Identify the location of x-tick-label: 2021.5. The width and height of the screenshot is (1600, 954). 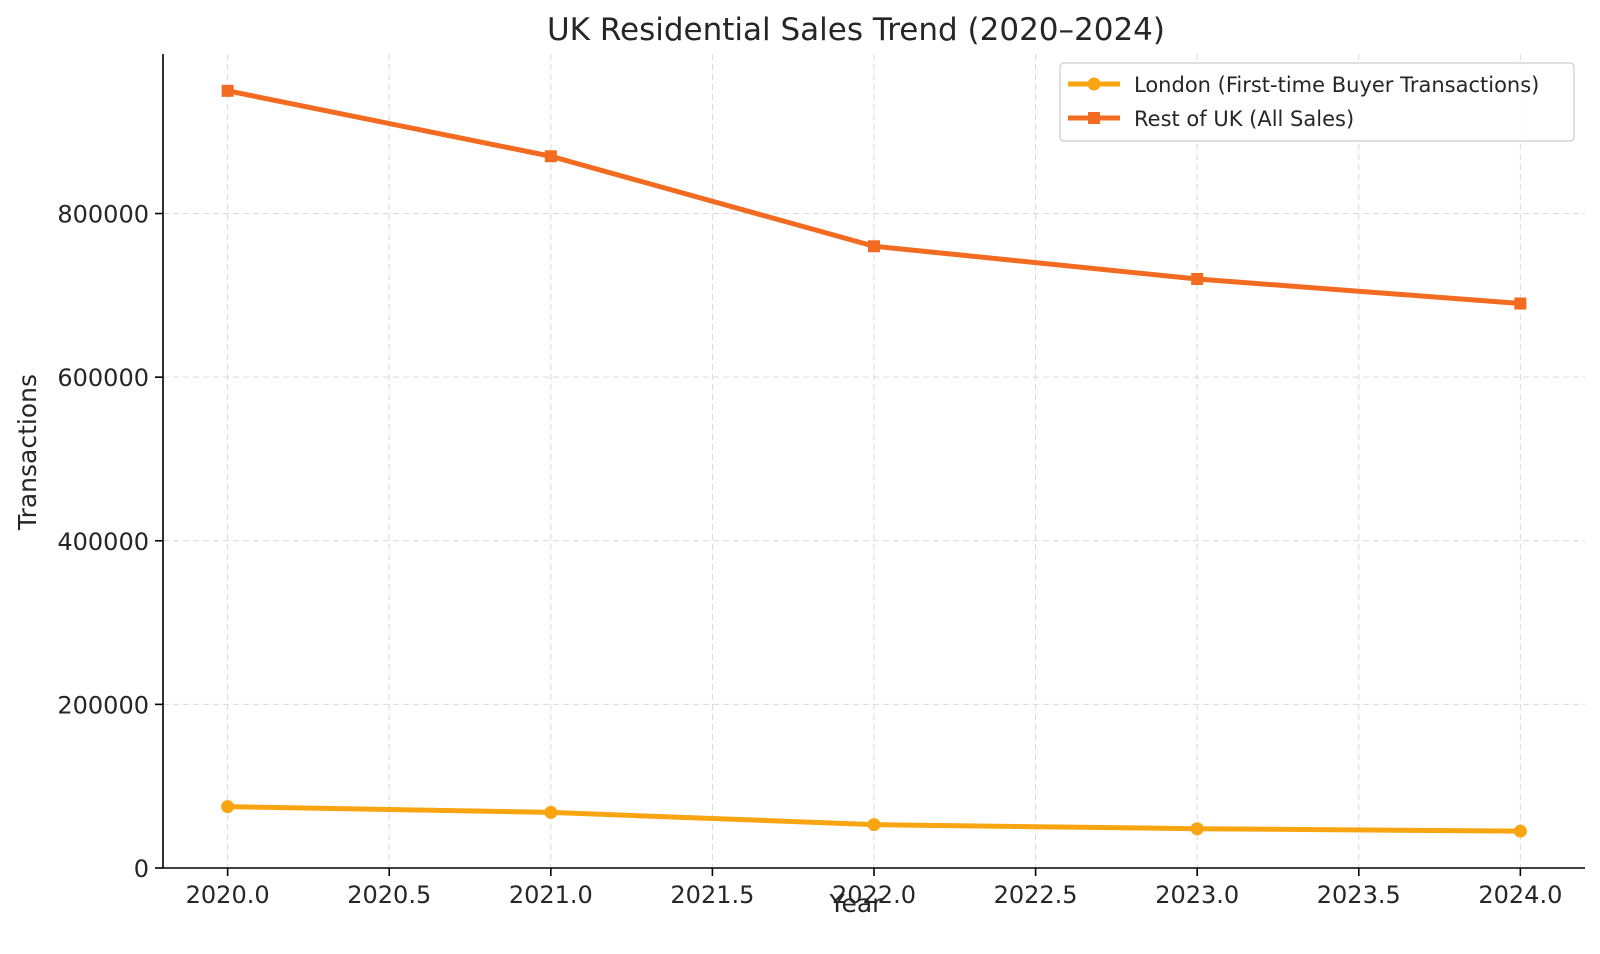
(712, 895).